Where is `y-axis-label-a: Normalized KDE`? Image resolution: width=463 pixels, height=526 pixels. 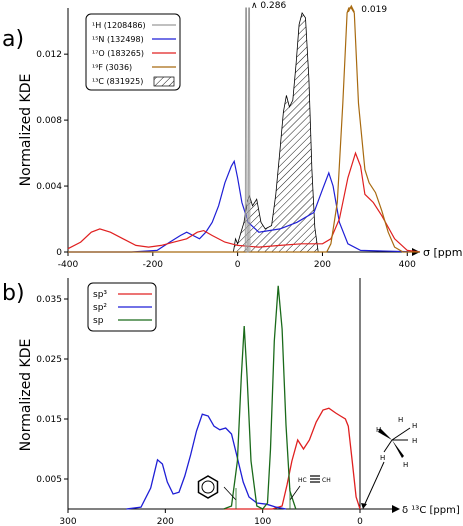 y-axis-label-a: Normalized KDE is located at coordinates (26, 130).